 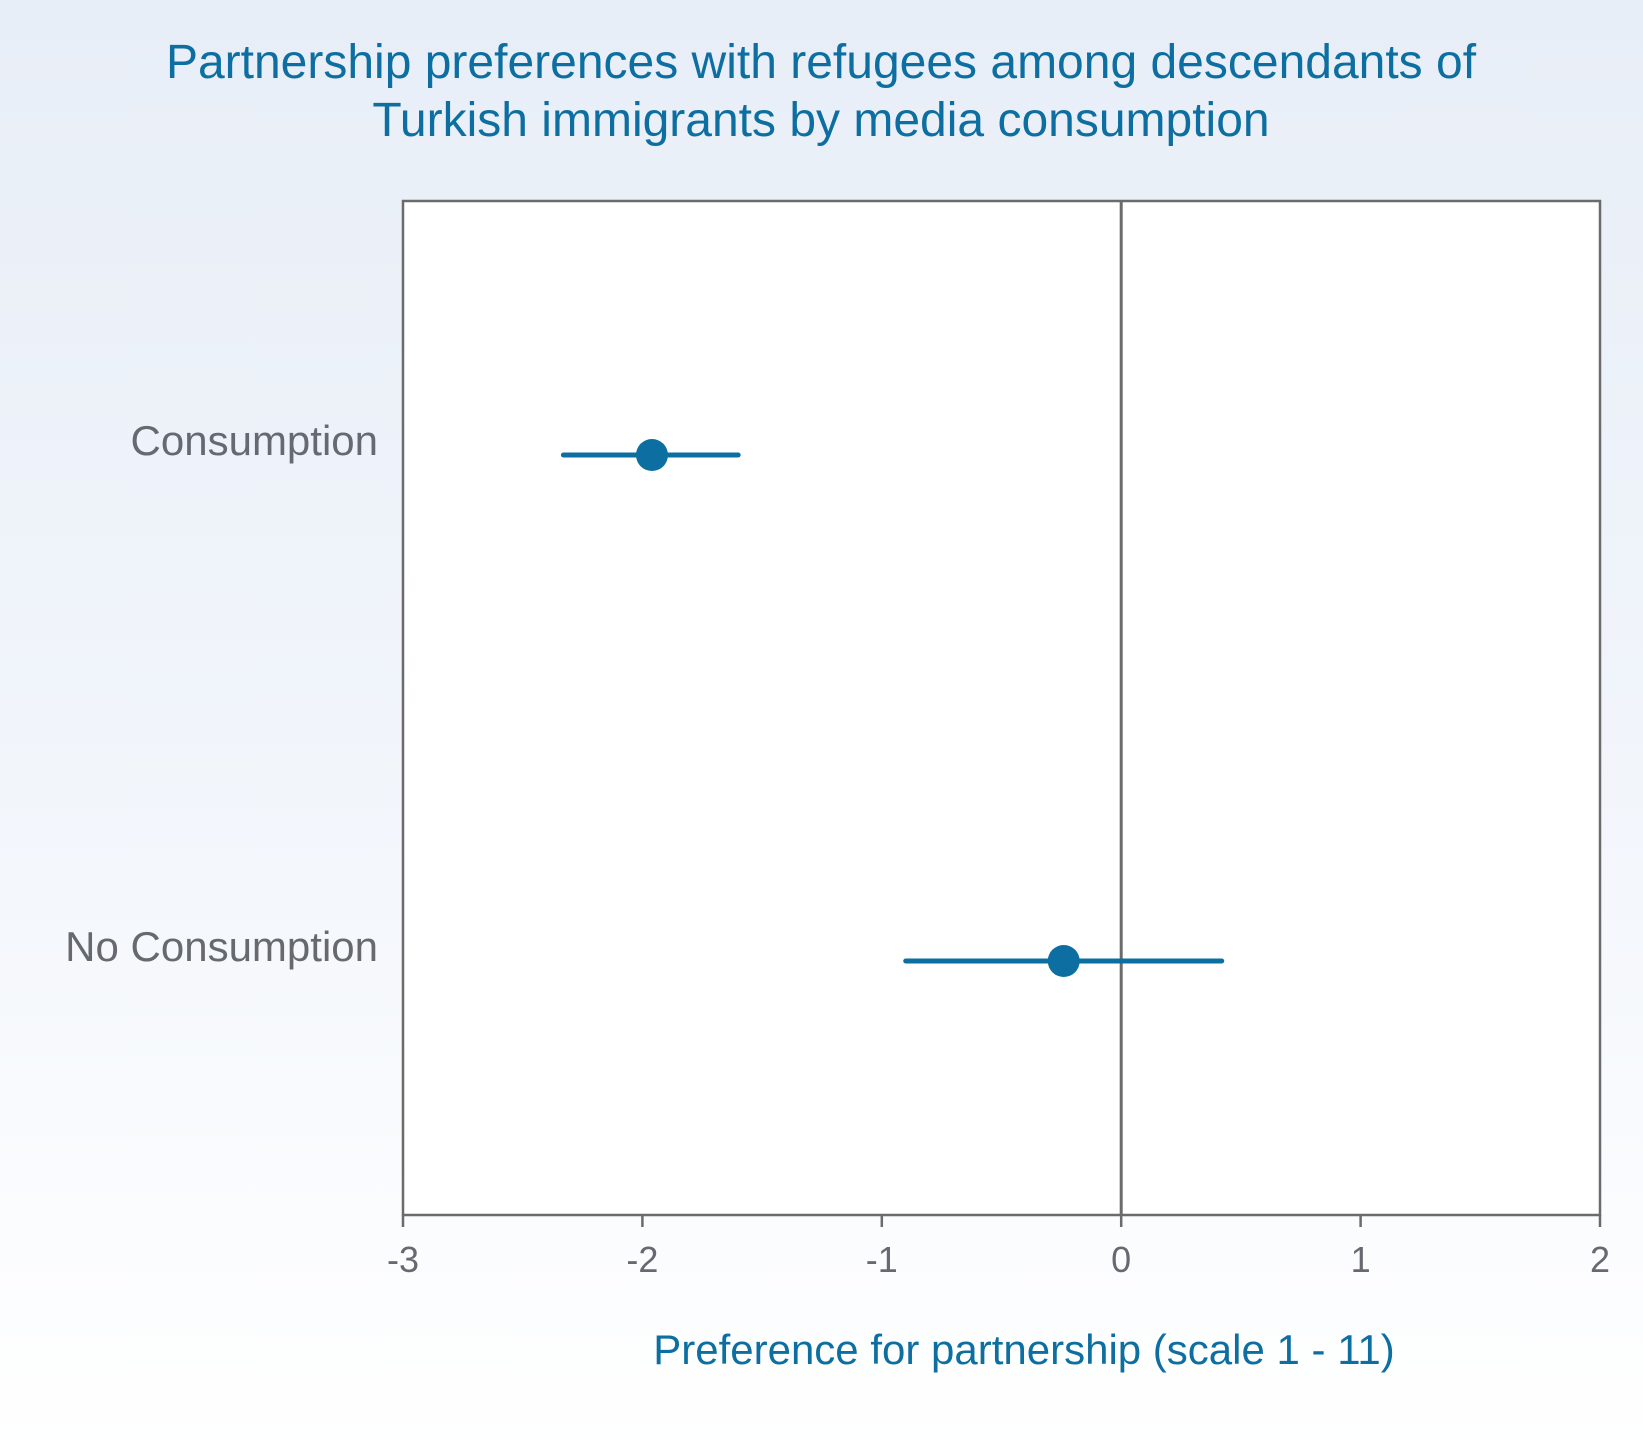 I want to click on x-tick-label: -1, so click(x=882, y=1259).